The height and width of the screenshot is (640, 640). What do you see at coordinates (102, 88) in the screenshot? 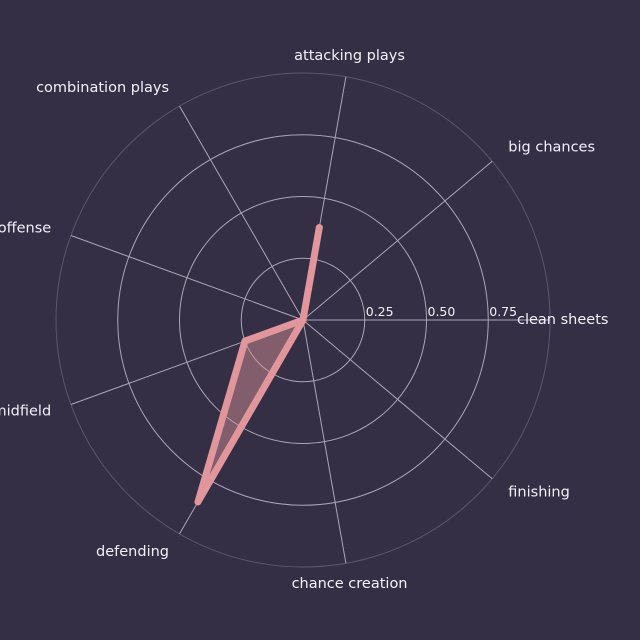
I see `axis-label-combination-plays: combination plays` at bounding box center [102, 88].